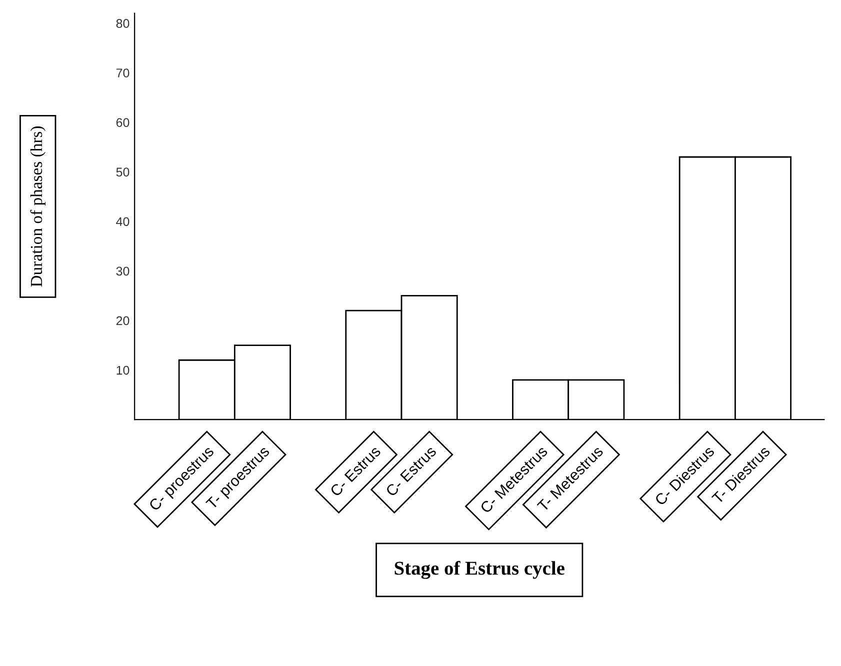 The width and height of the screenshot is (841, 666). What do you see at coordinates (123, 23) in the screenshot?
I see `y-tick-label: 80` at bounding box center [123, 23].